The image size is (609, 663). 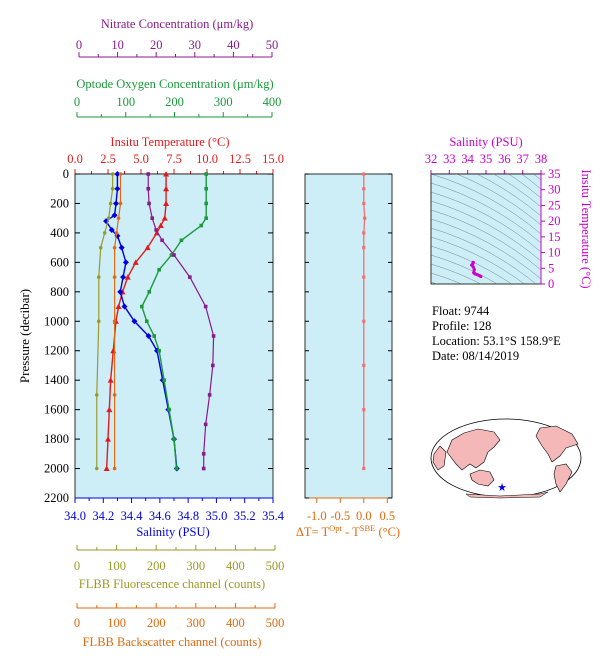 What do you see at coordinates (108, 159) in the screenshot?
I see `temperature-tick-label: 2.5` at bounding box center [108, 159].